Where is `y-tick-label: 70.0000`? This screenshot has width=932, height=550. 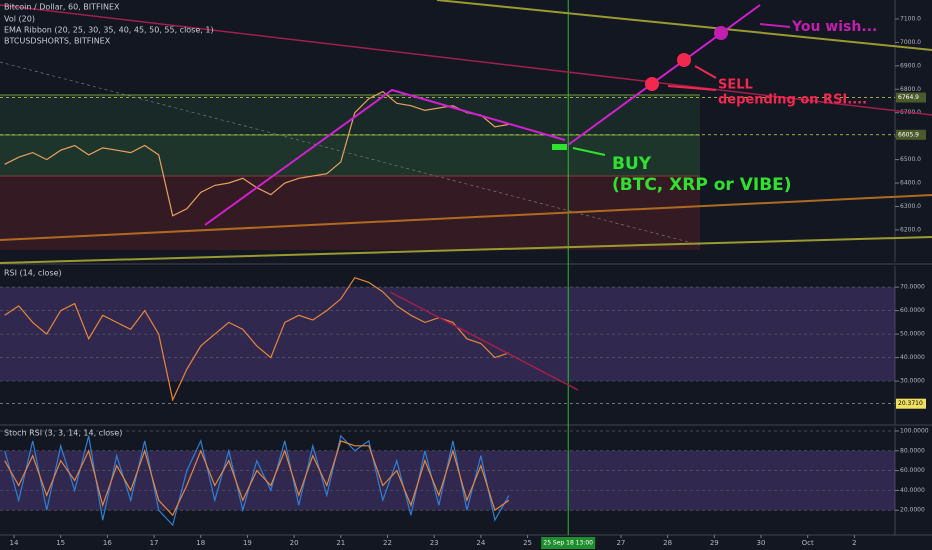 y-tick-label: 70.0000 is located at coordinates (912, 287).